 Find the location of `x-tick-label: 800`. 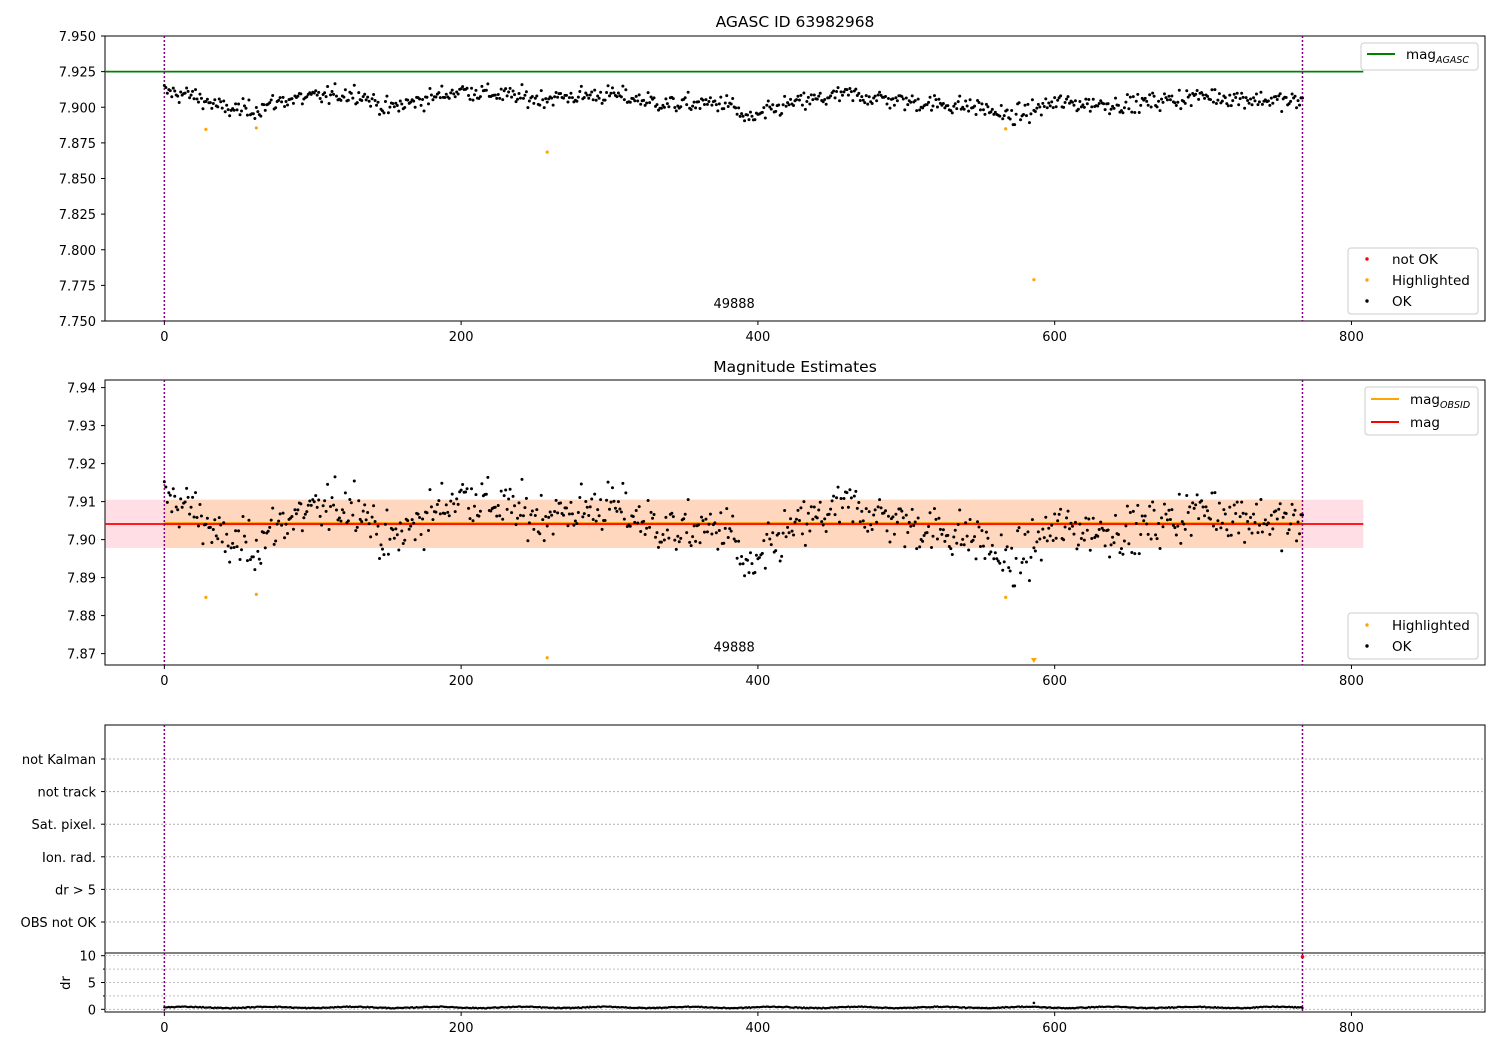

x-tick-label: 800 is located at coordinates (1351, 337).